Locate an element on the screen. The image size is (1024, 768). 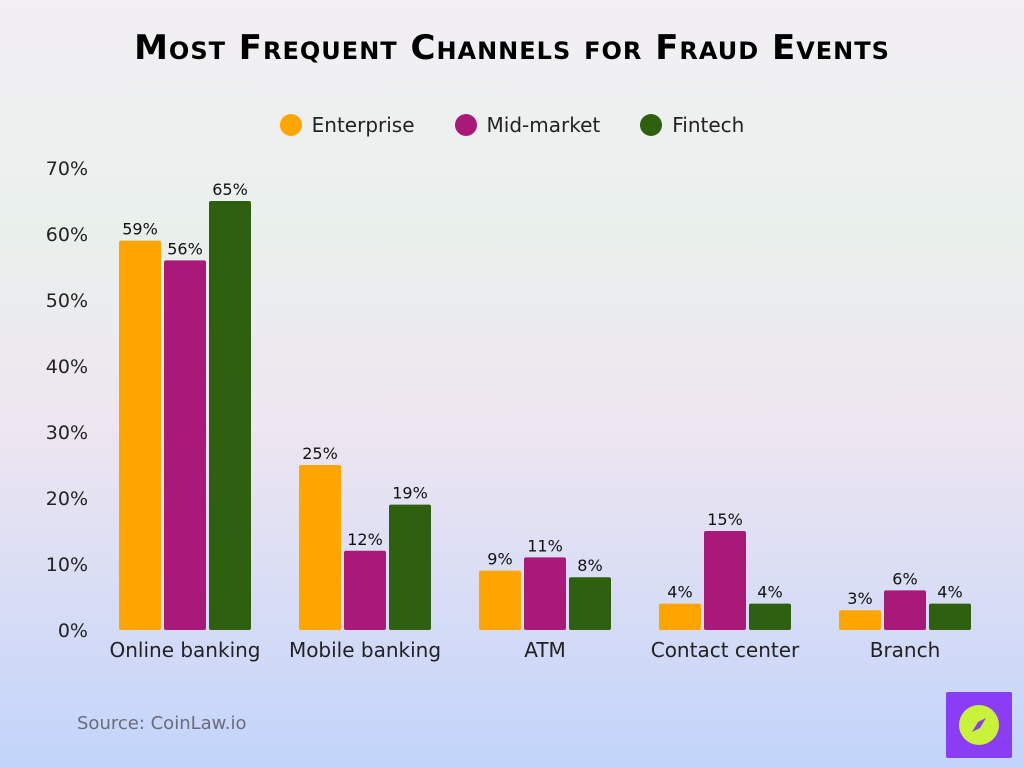
data-label: 3% is located at coordinates (859, 598).